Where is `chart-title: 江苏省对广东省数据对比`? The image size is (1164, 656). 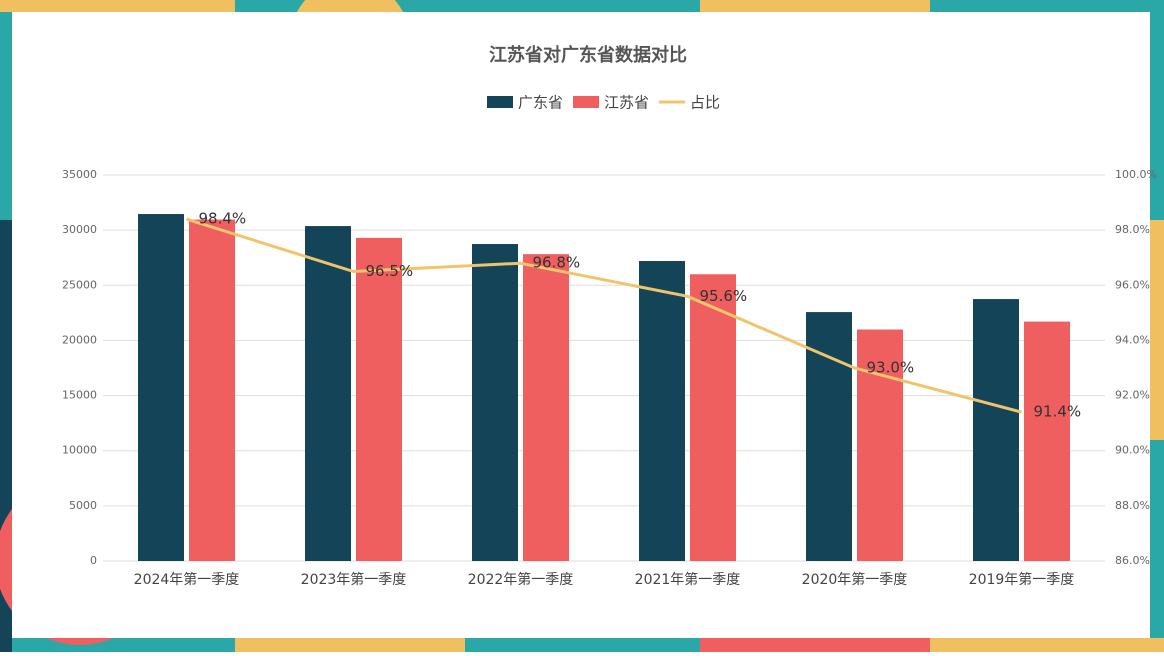
chart-title: 江苏省对广东省数据对比 is located at coordinates (588, 55).